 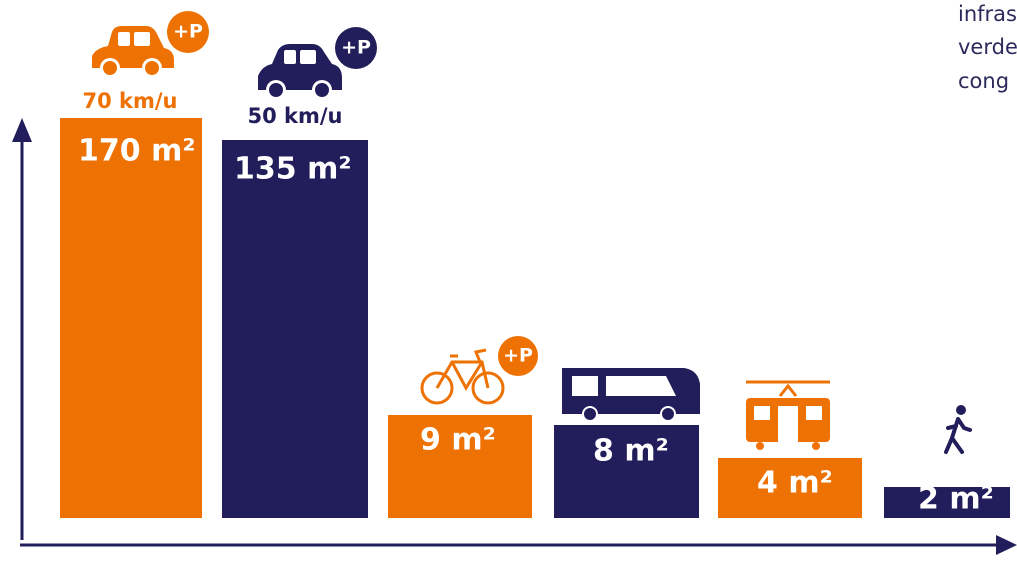 What do you see at coordinates (294, 116) in the screenshot?
I see `speed-label: 50 km/u` at bounding box center [294, 116].